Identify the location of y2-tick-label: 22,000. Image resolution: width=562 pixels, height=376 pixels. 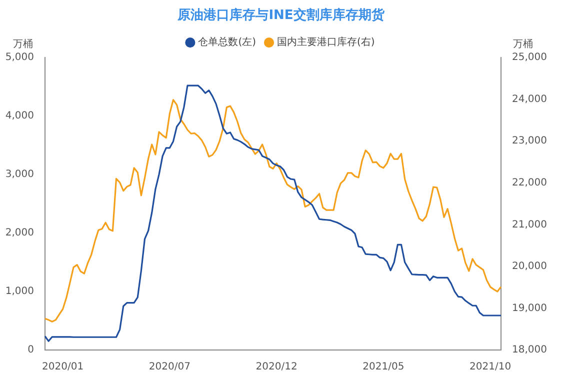
(529, 183).